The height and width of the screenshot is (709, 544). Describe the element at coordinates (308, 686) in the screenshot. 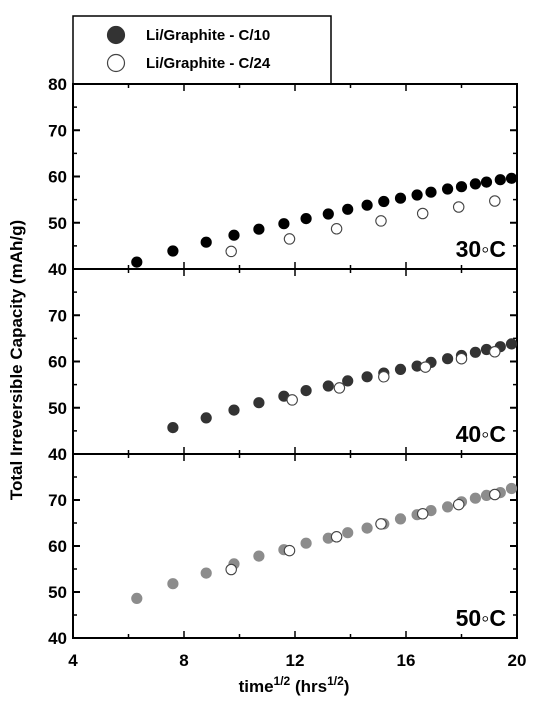

I see `x-axis-title-unit-open: (hrs` at that location.